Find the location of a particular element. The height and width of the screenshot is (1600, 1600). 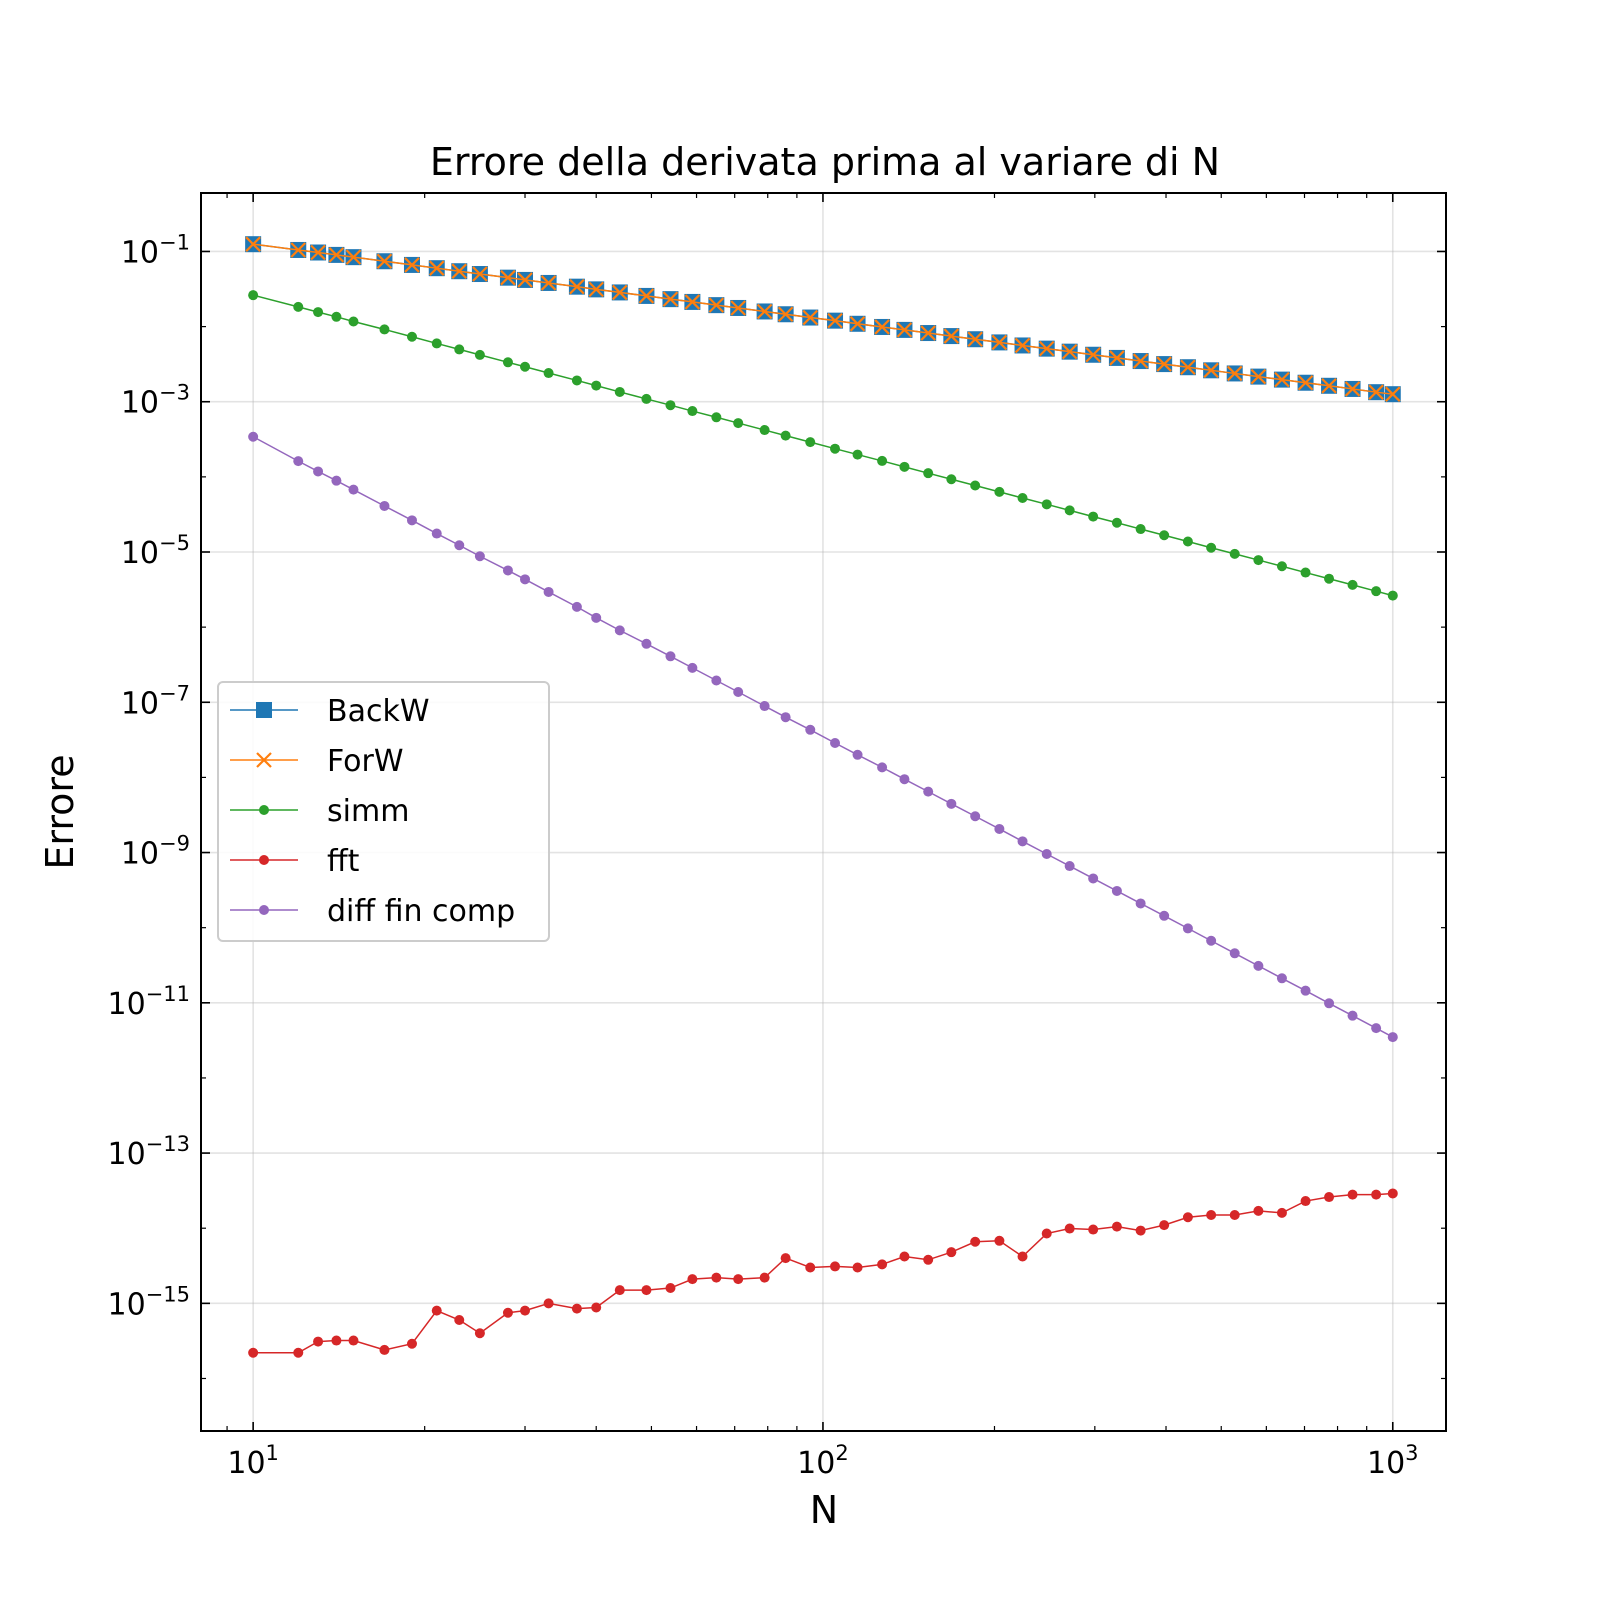

x-tick-label: 103 is located at coordinates (1393, 1461).